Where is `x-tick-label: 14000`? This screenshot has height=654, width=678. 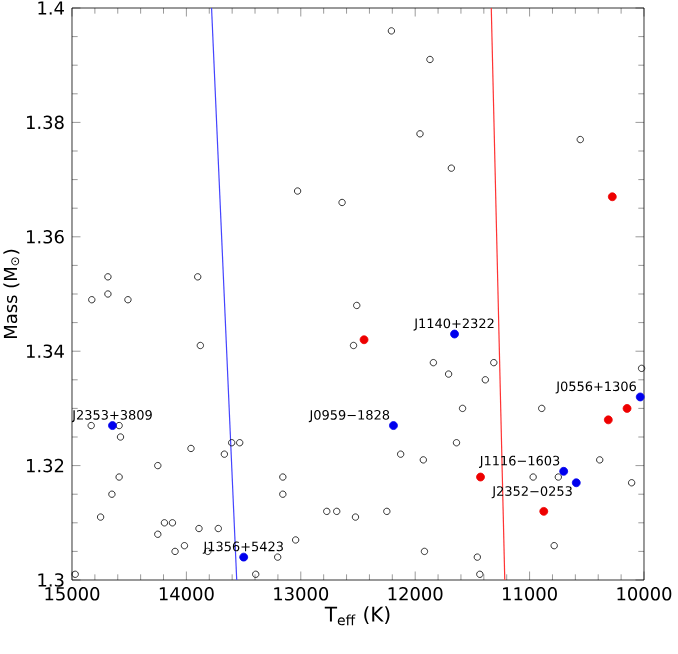 x-tick-label: 14000 is located at coordinates (186, 594).